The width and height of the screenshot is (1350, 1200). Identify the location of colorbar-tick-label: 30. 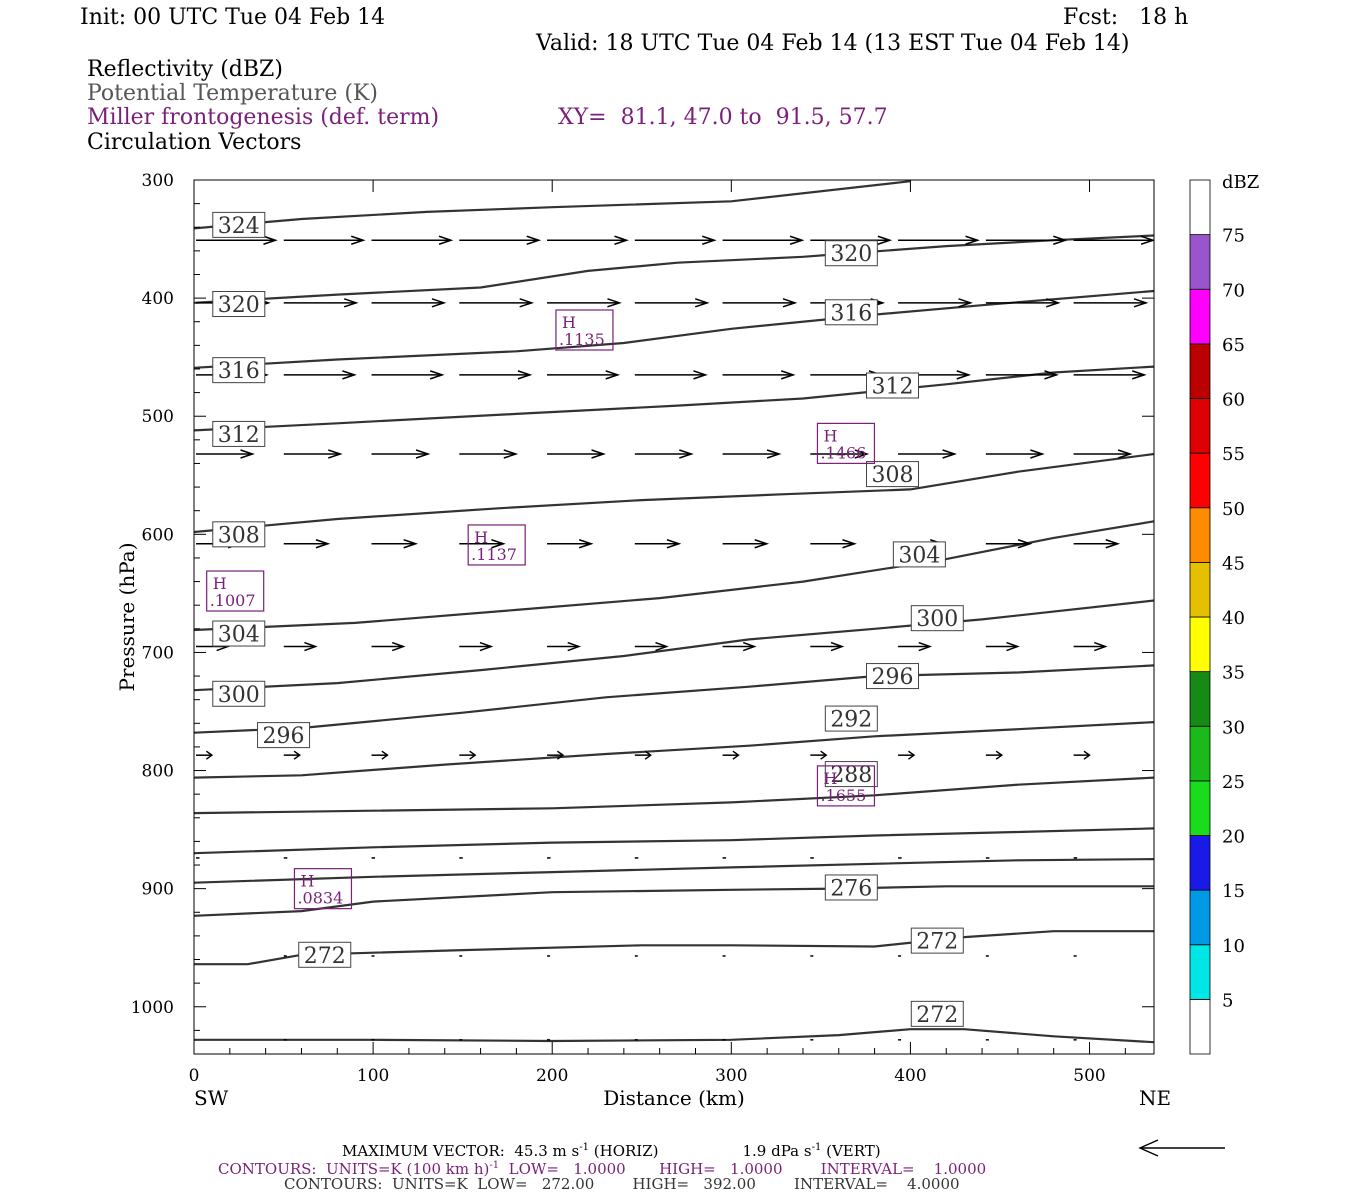
(1233, 727).